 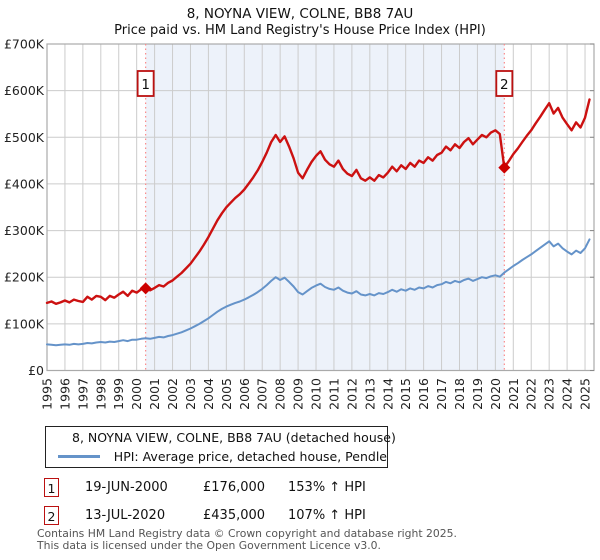 What do you see at coordinates (126, 487) in the screenshot?
I see `transaction-1-date: 19-JUN-2000` at bounding box center [126, 487].